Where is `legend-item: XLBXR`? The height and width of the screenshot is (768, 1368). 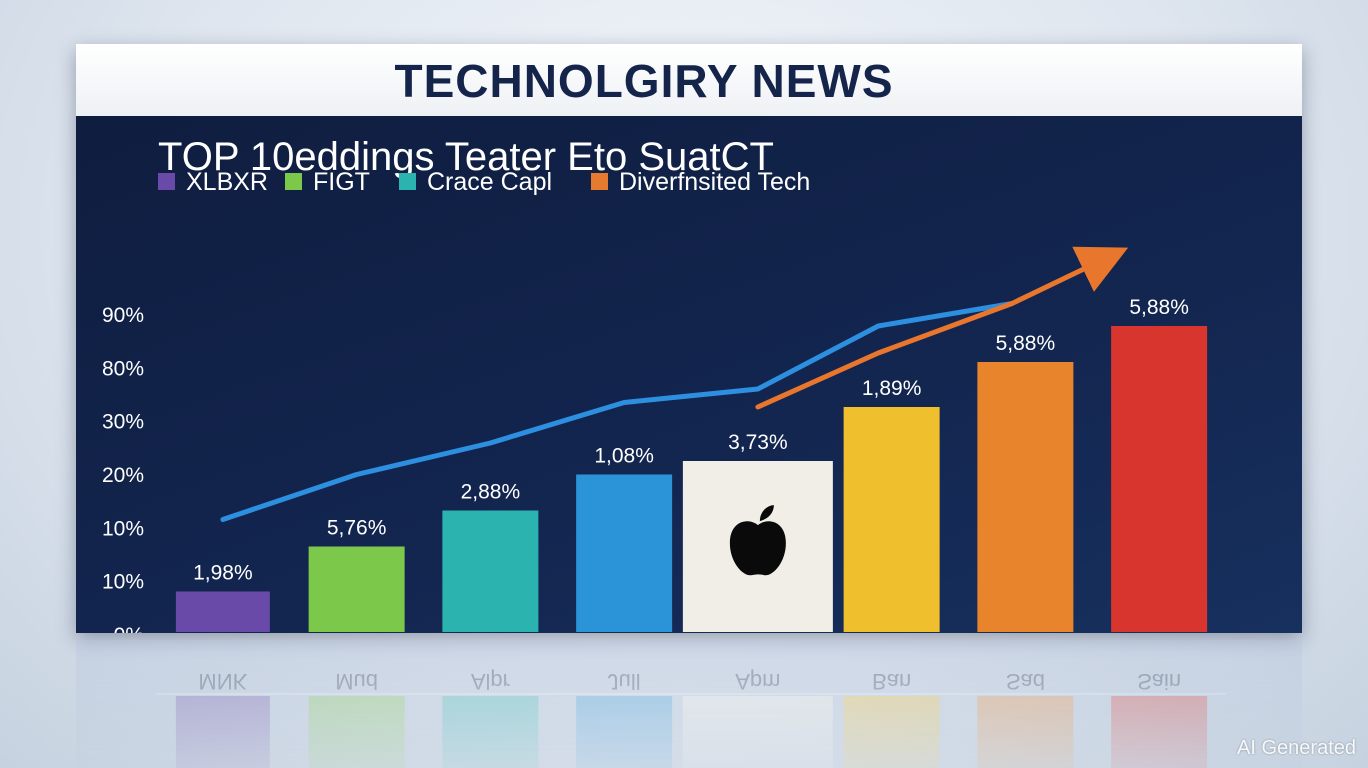 legend-item: XLBXR is located at coordinates (213, 182).